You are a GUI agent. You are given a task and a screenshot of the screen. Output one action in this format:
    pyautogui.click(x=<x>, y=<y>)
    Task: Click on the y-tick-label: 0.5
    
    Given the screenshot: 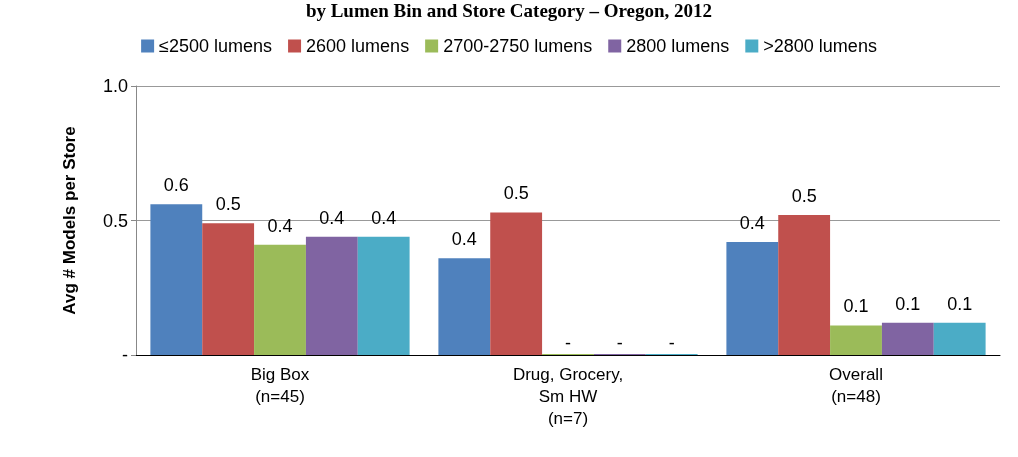 What is the action you would take?
    pyautogui.click(x=115, y=220)
    